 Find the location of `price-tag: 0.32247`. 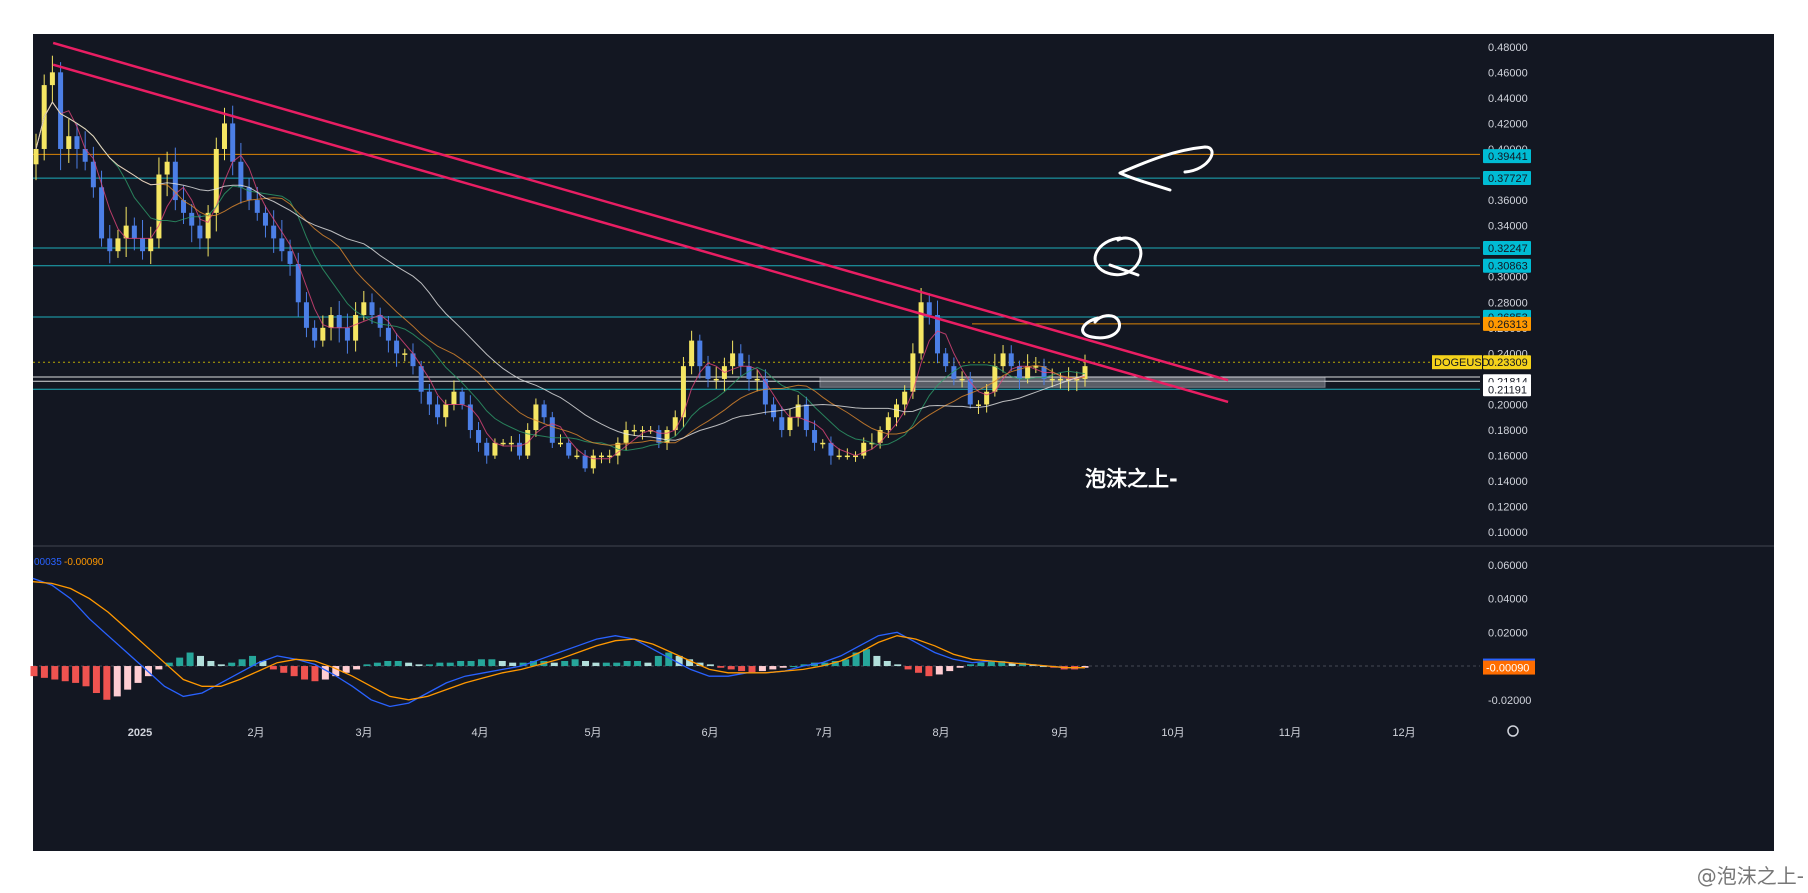

price-tag: 0.32247 is located at coordinates (1507, 248).